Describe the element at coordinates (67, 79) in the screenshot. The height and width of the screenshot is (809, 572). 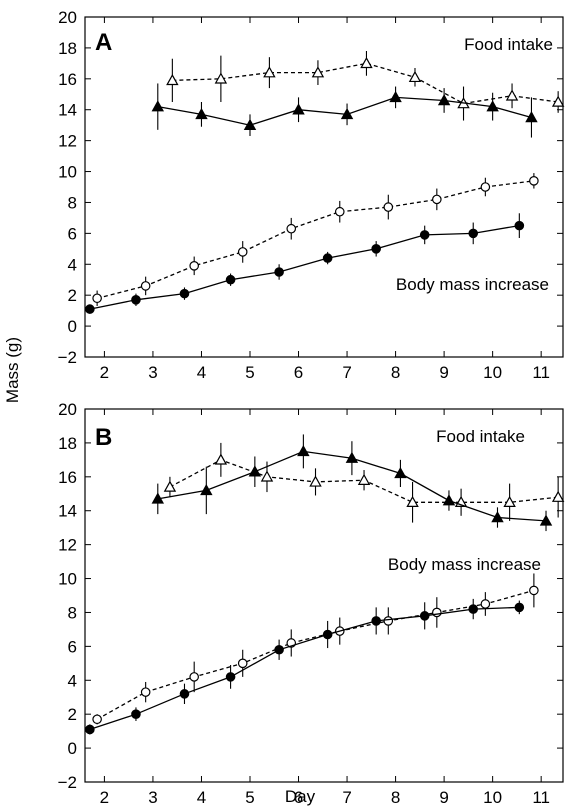
I see `y-tick-label: 16` at that location.